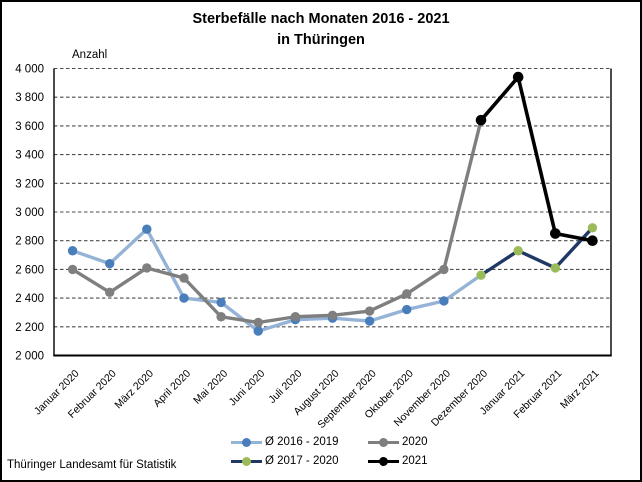  What do you see at coordinates (29, 156) in the screenshot?
I see `y-tick-label: 3 400` at bounding box center [29, 156].